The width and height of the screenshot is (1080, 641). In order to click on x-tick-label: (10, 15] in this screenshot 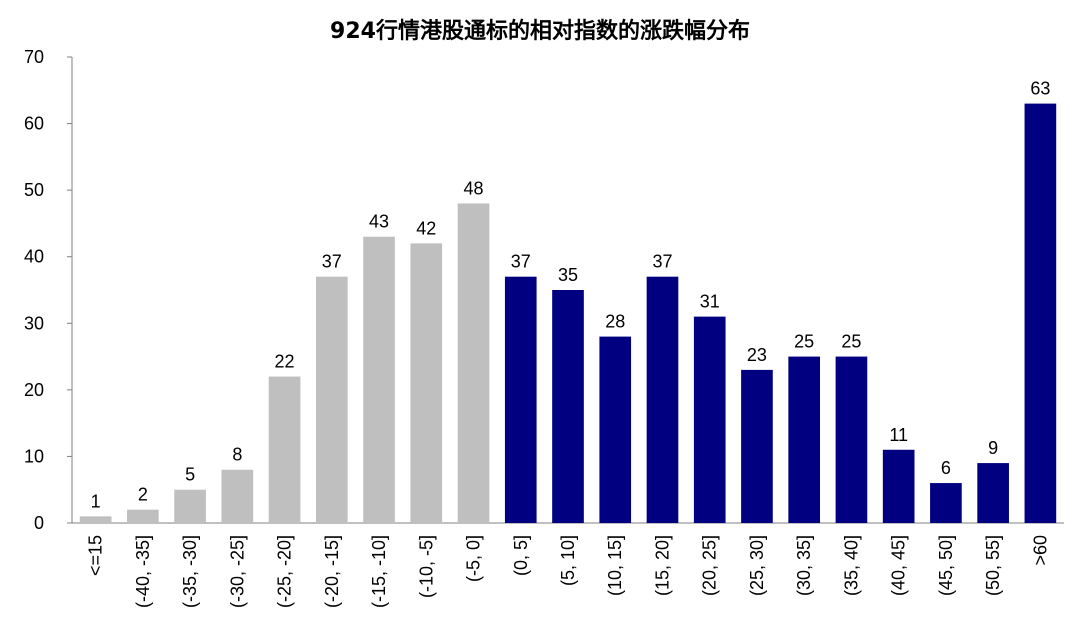, I will do `click(615, 565)`.